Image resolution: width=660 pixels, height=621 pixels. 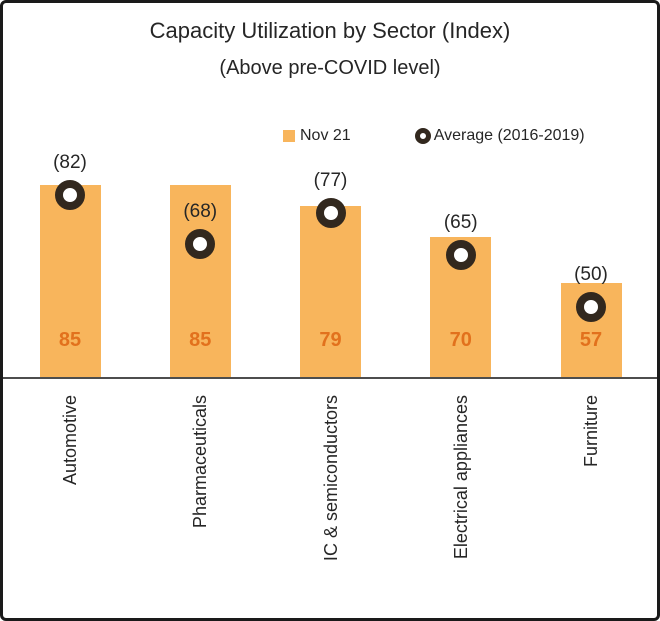 What do you see at coordinates (325, 135) in the screenshot?
I see `legend-label-nov21: Nov 21` at bounding box center [325, 135].